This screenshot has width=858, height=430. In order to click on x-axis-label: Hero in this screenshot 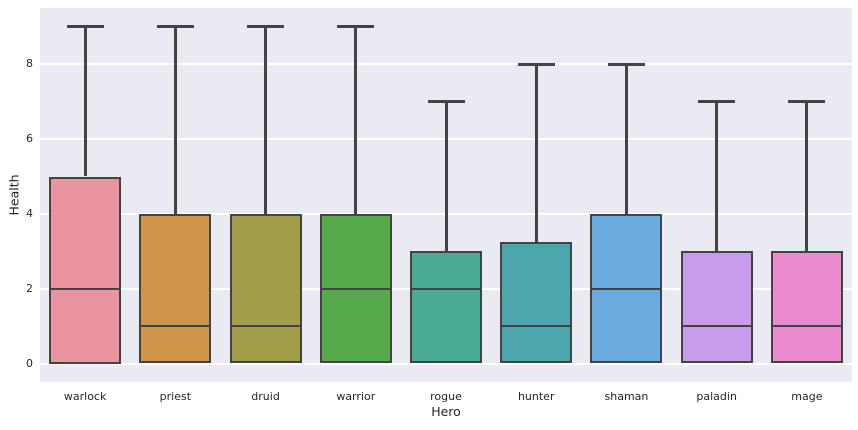, I will do `click(446, 411)`.